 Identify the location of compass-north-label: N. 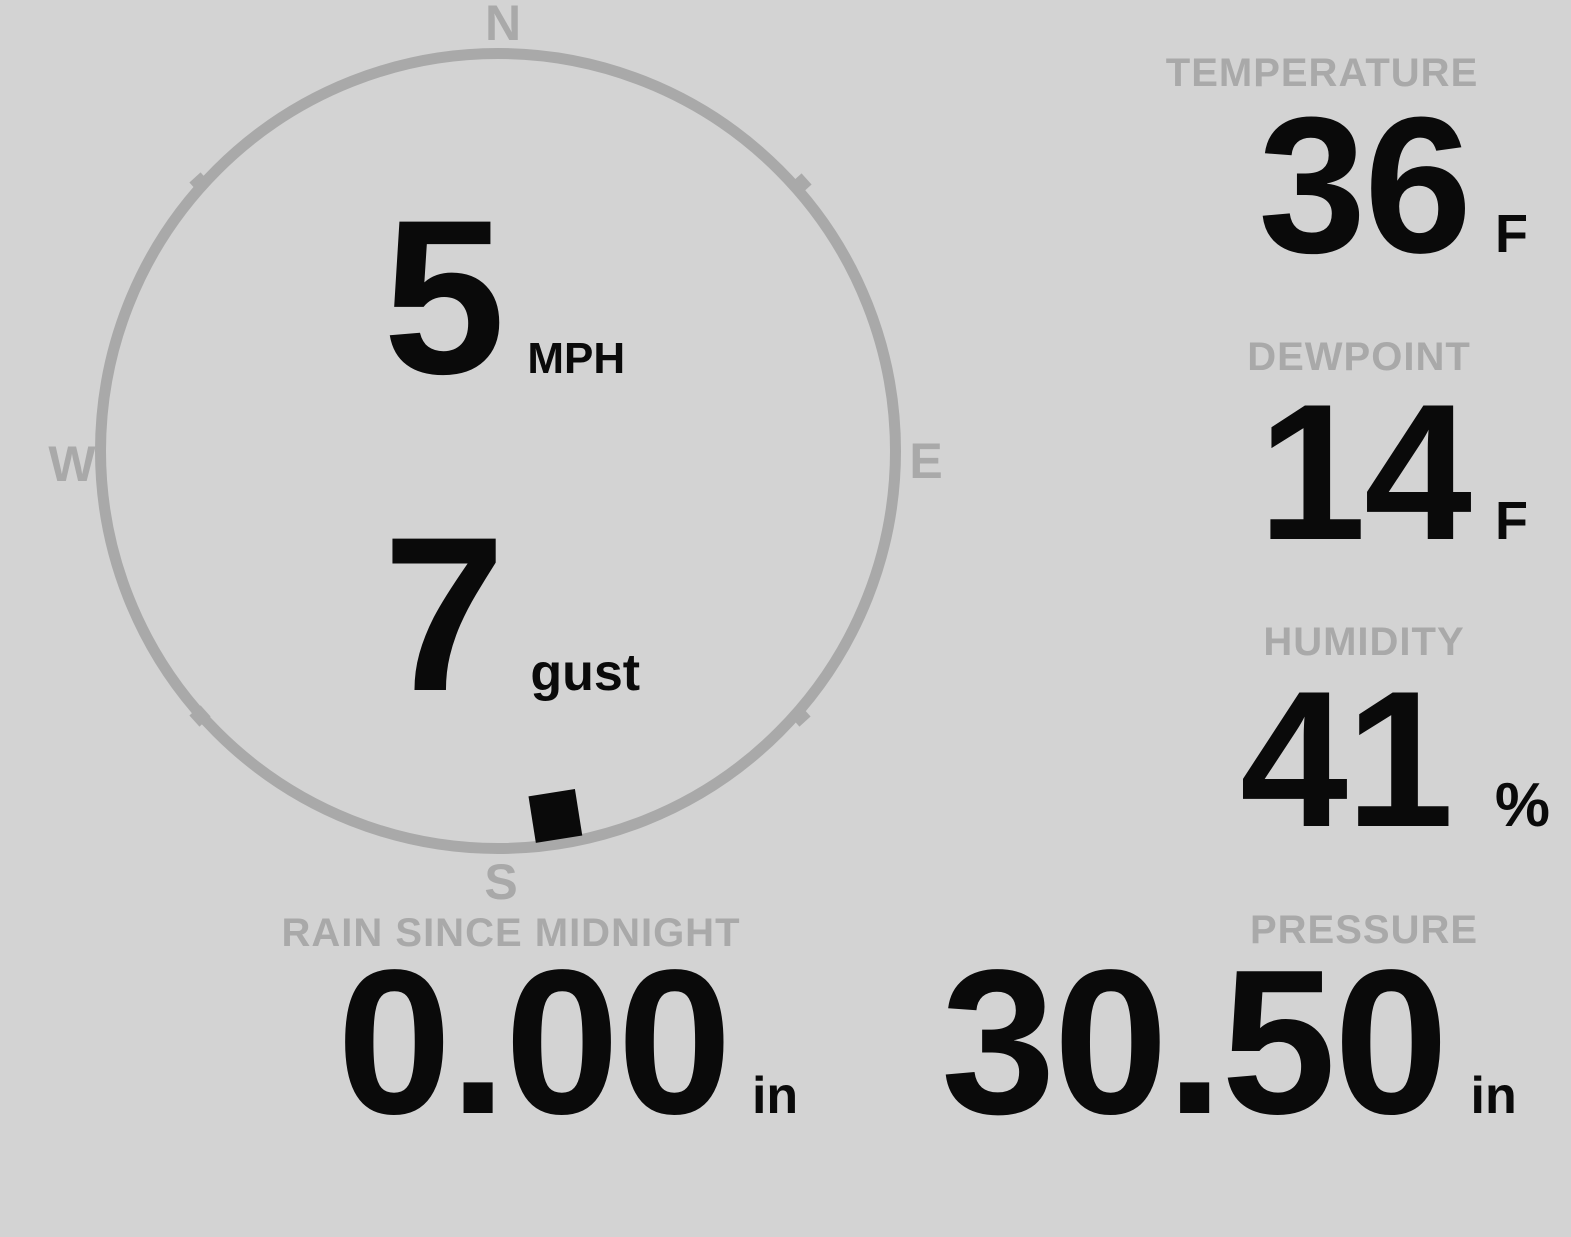
(503, 25).